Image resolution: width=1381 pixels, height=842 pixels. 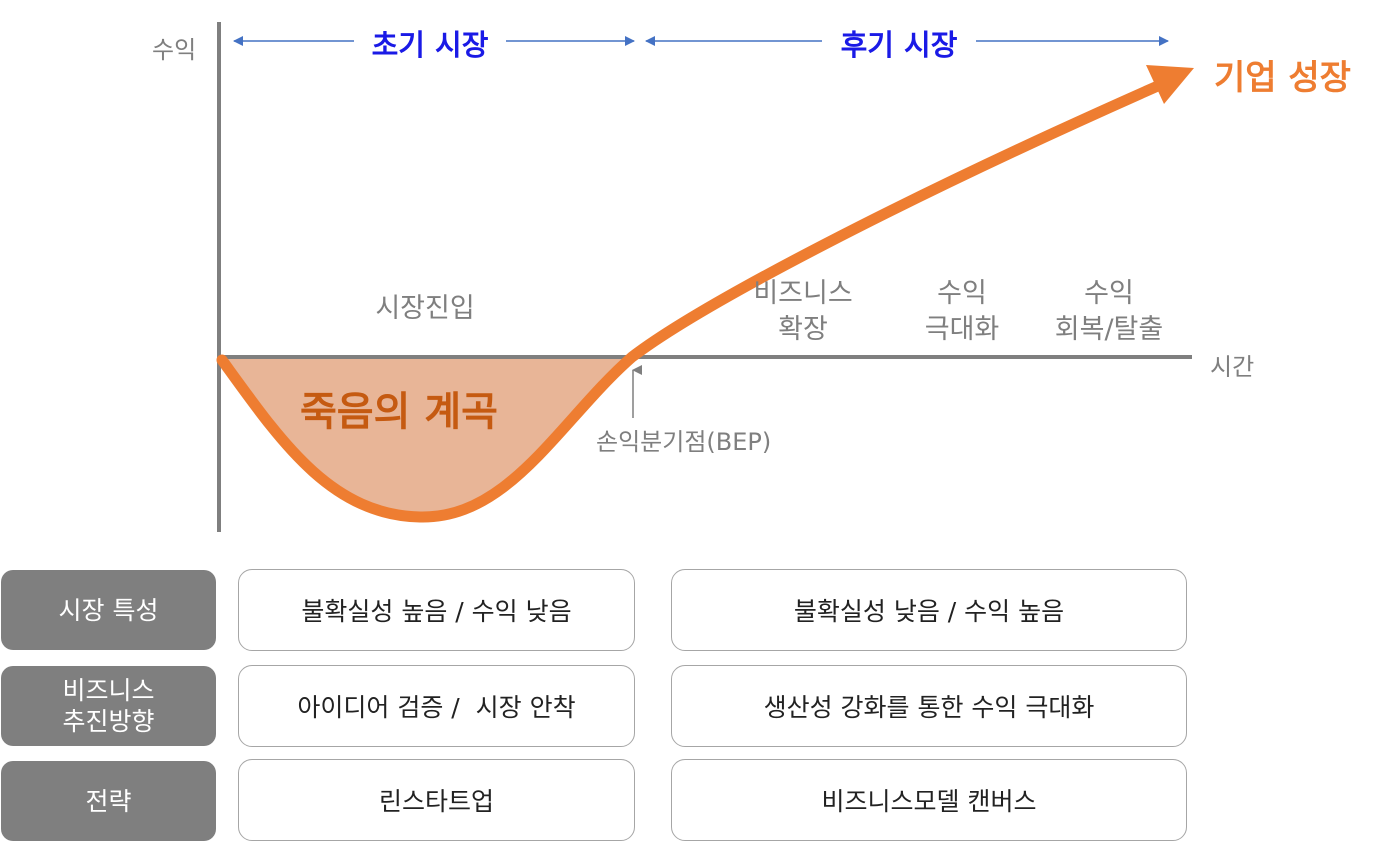 I want to click on cell-late-market-traits: 불확실성 낮음 / 수익 높음, so click(x=929, y=610).